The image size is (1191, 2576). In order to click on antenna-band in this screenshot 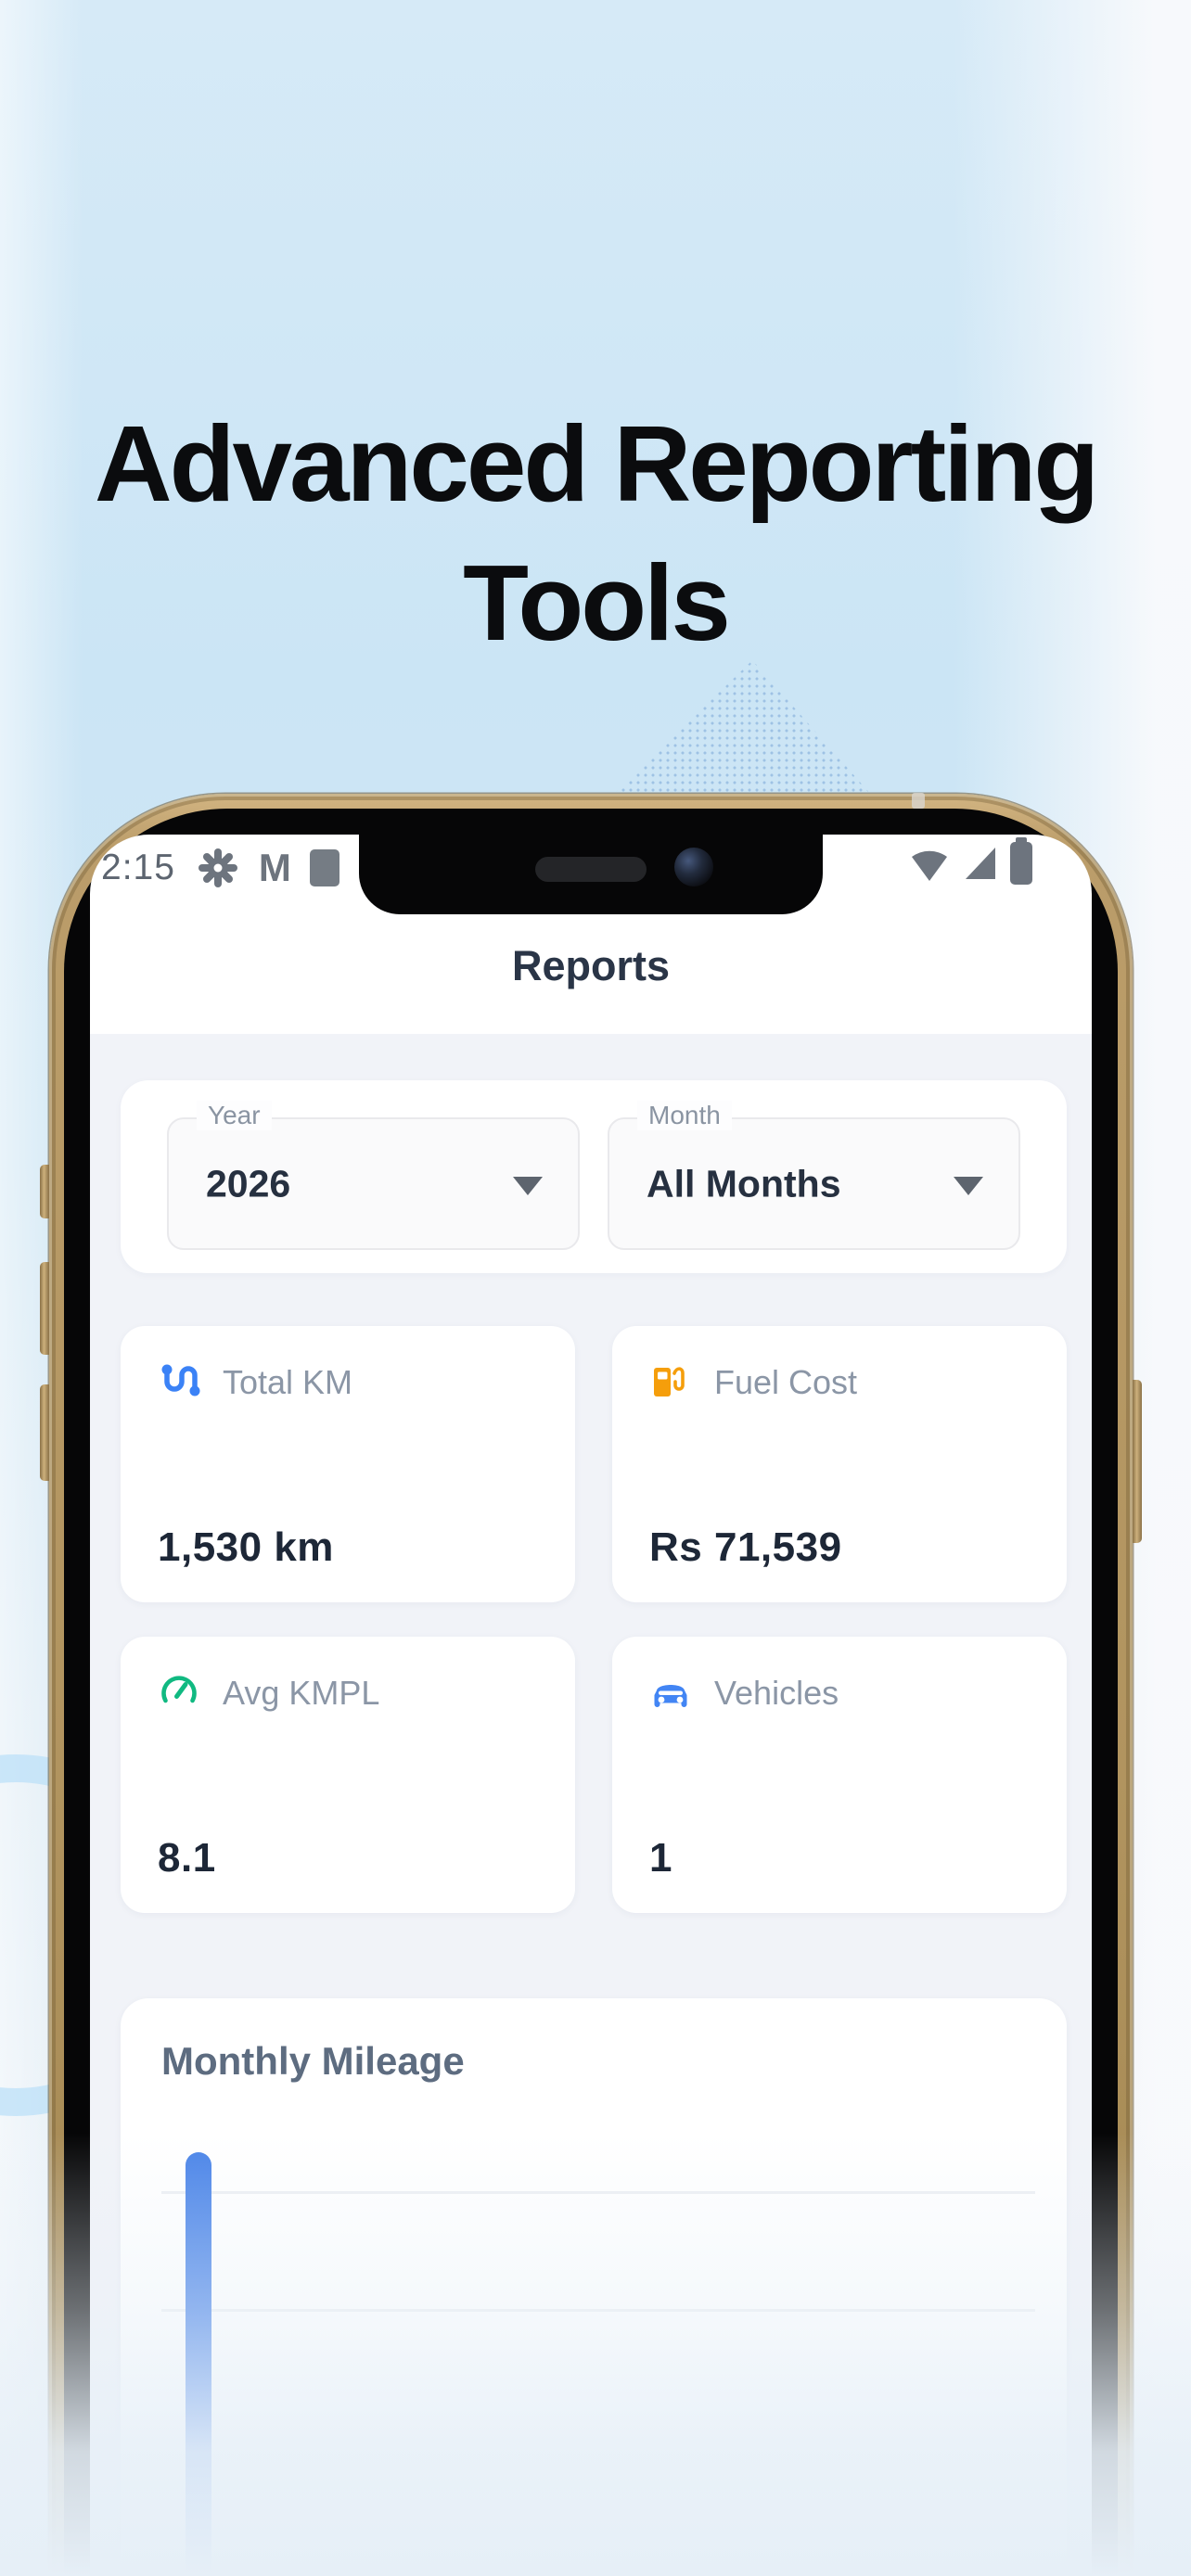, I will do `click(918, 801)`.